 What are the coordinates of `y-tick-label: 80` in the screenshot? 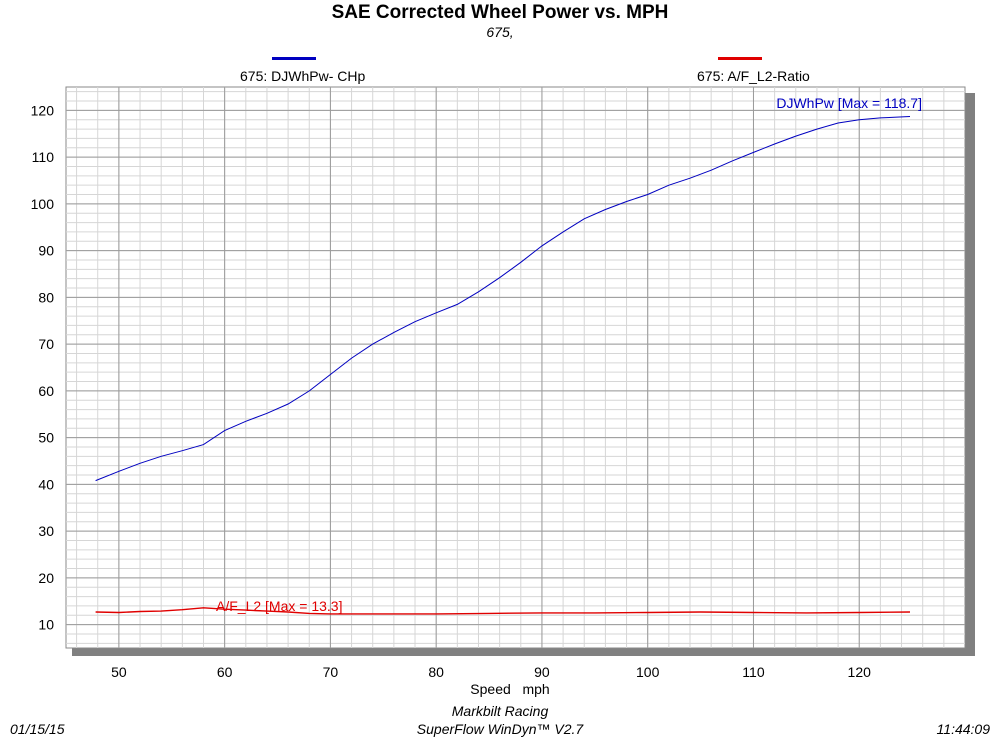 It's located at (46, 297).